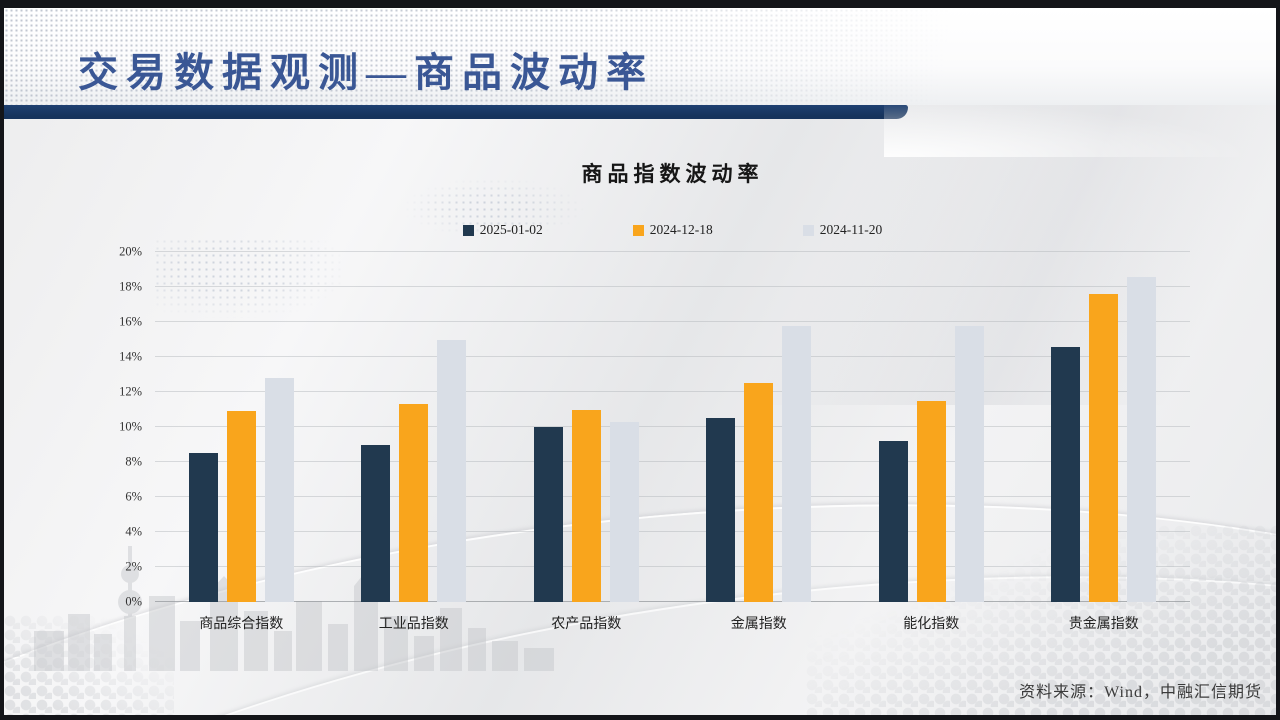 Image resolution: width=1280 pixels, height=720 pixels. Describe the element at coordinates (1080, 127) in the screenshot. I see `header-swoosh-decoration` at that location.